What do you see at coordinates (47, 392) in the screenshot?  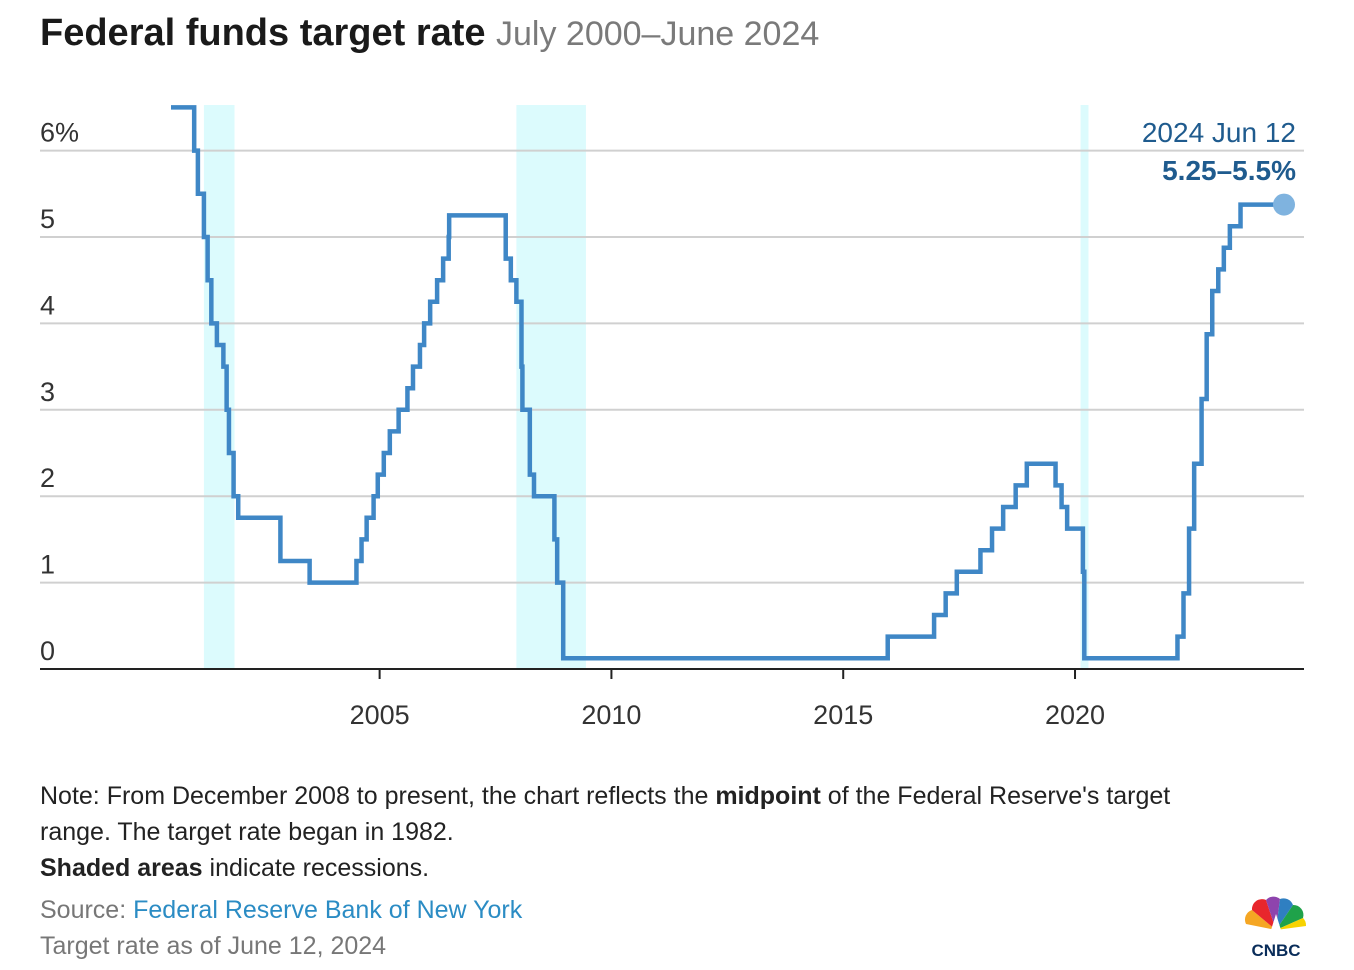 I see `y-tick-label: 3` at bounding box center [47, 392].